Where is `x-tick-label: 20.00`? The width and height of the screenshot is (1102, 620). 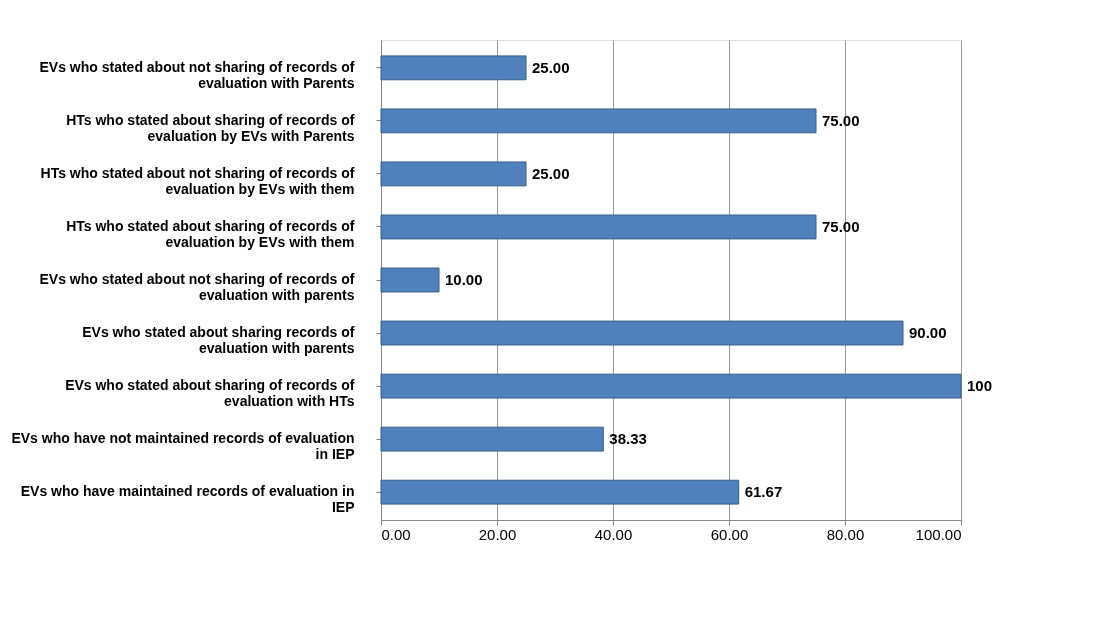
x-tick-label: 20.00 is located at coordinates (497, 534).